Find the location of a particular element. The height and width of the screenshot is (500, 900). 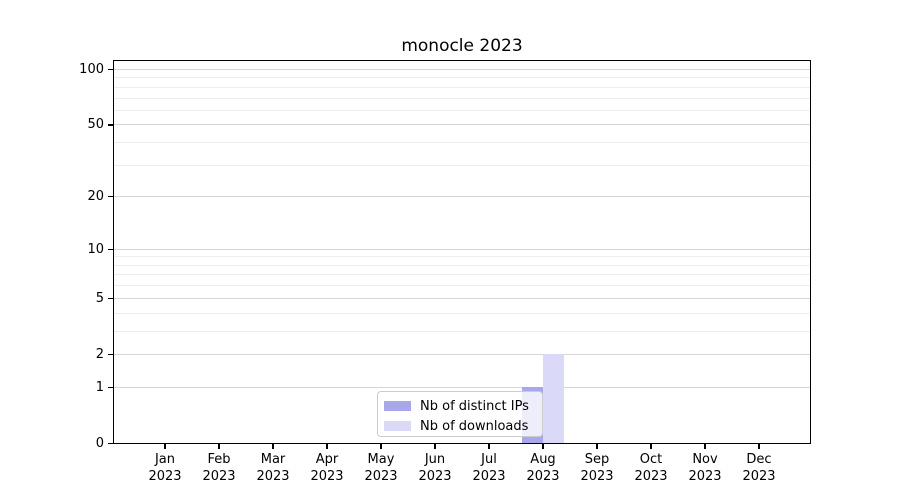

y-tick-label: 5 is located at coordinates (99, 298).